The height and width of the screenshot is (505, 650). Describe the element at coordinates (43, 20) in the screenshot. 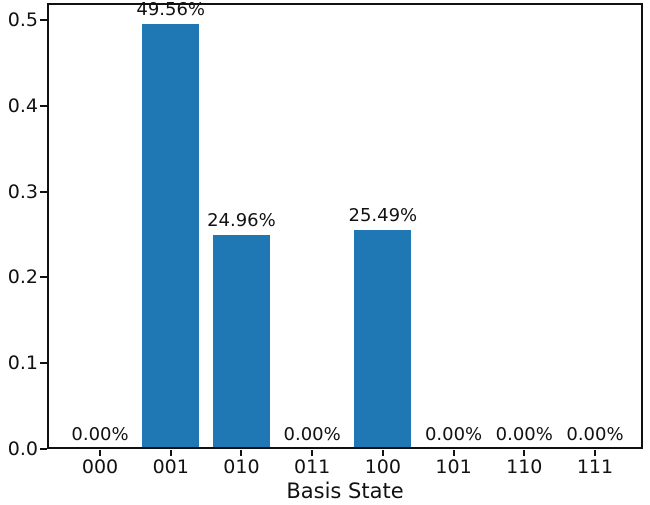

I see `y-tick-mark-0.5` at that location.